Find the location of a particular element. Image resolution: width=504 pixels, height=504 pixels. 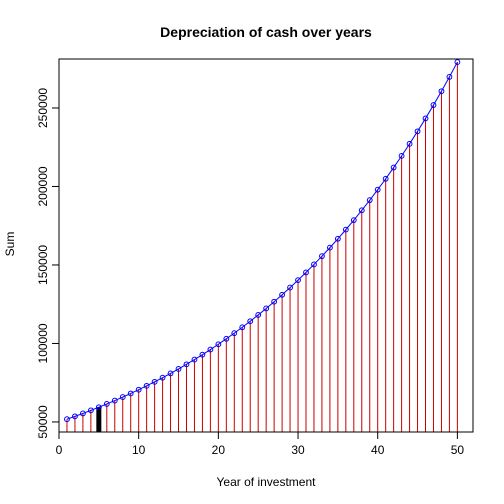

x-tick-label: 40 is located at coordinates (378, 450).